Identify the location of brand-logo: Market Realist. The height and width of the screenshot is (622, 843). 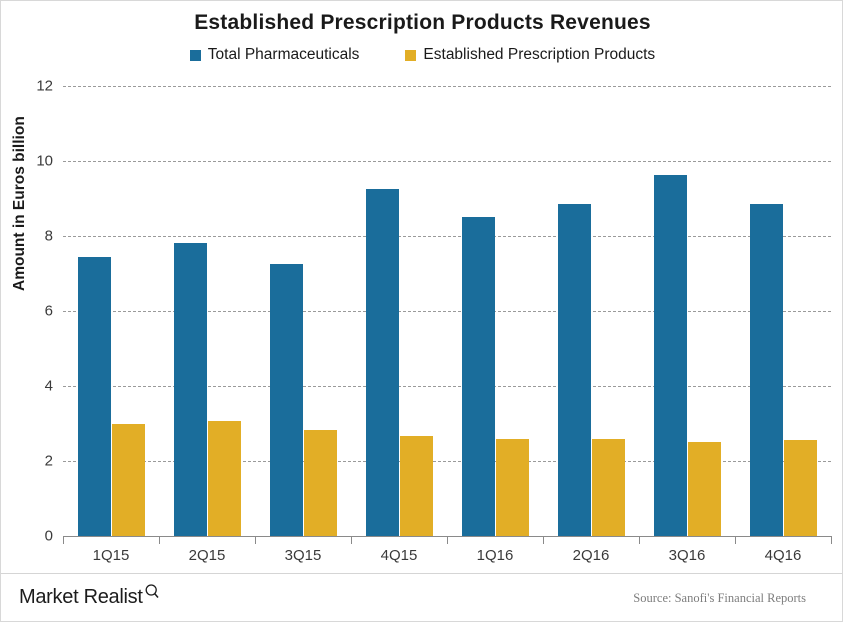
(89, 596).